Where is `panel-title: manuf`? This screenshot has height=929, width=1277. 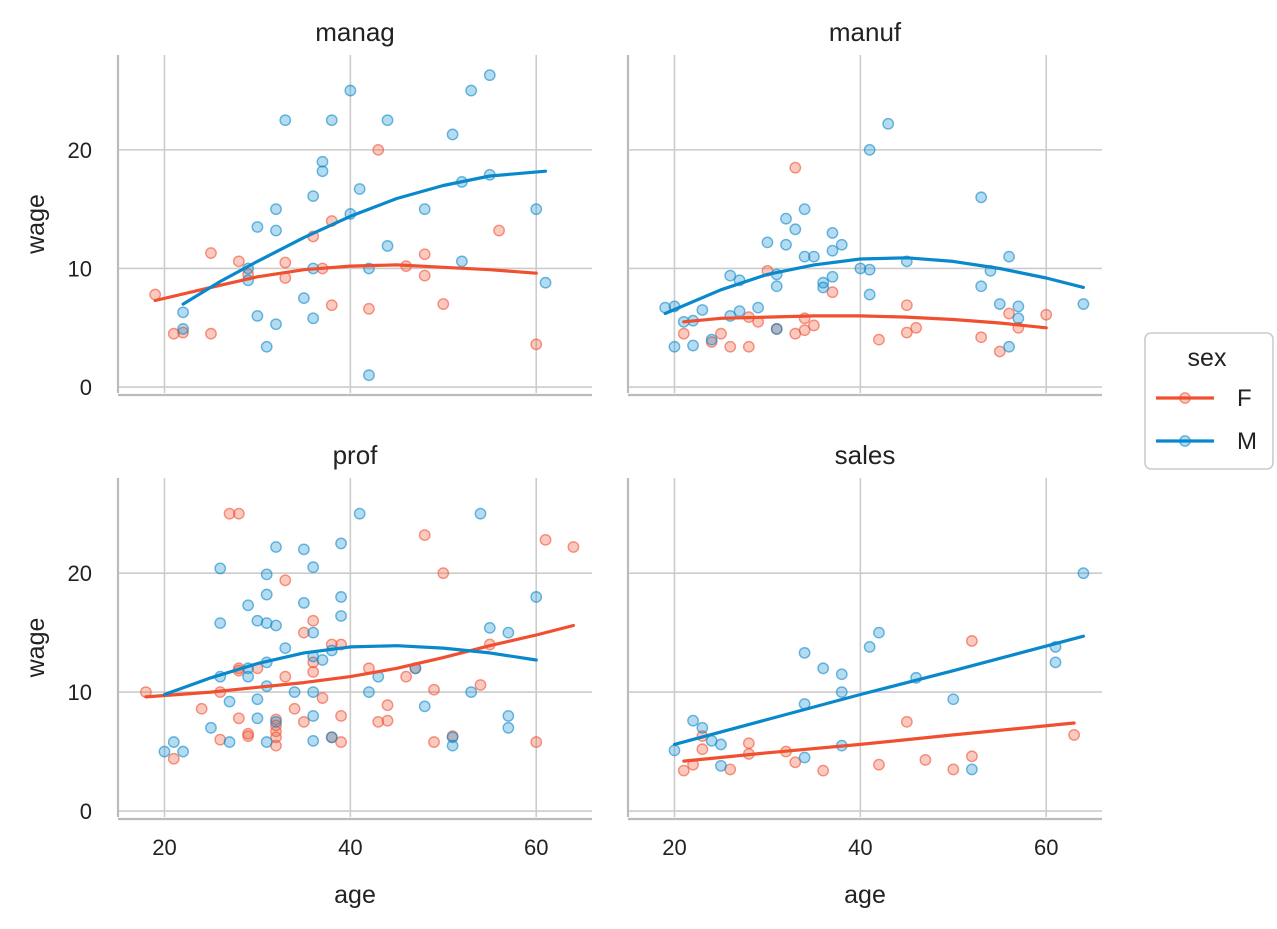
panel-title: manuf is located at coordinates (865, 32).